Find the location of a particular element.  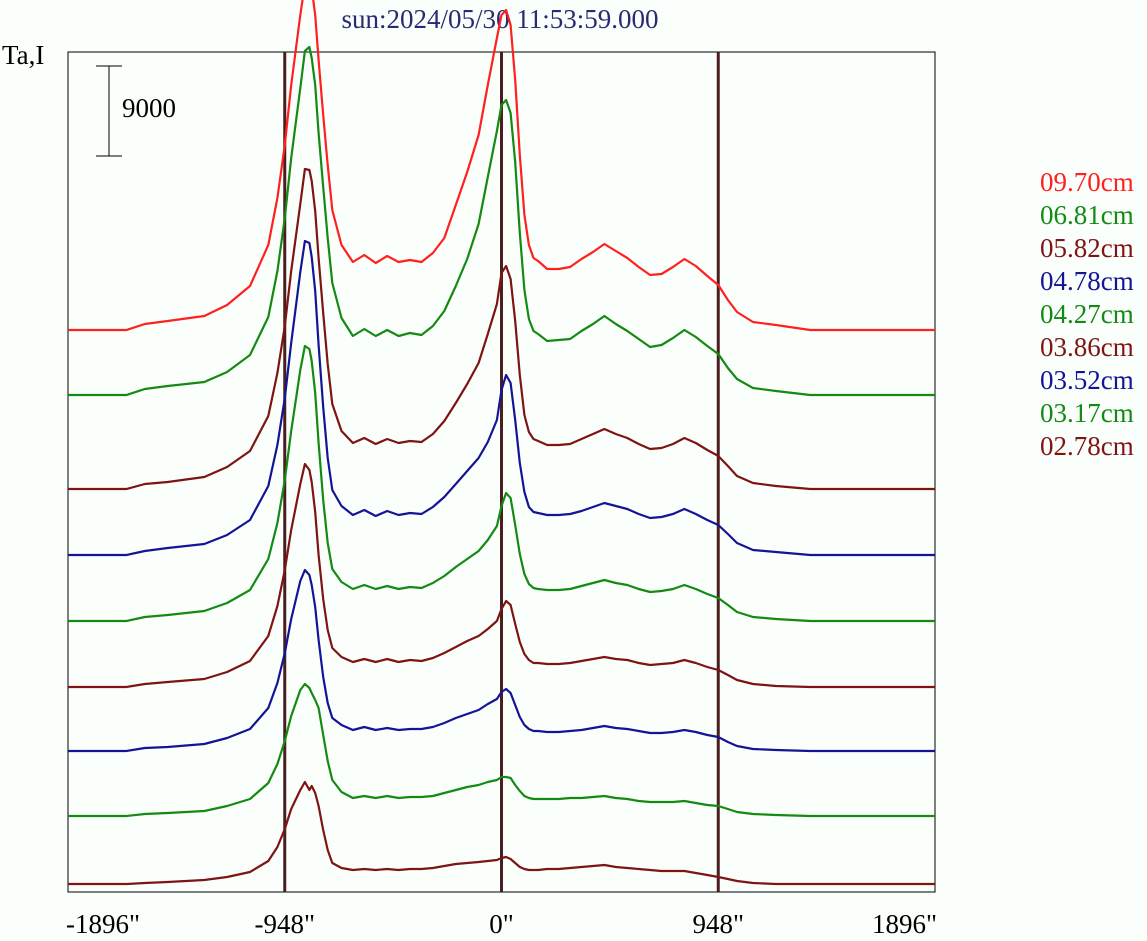

legend-item: 04.27cm is located at coordinates (1087, 314).